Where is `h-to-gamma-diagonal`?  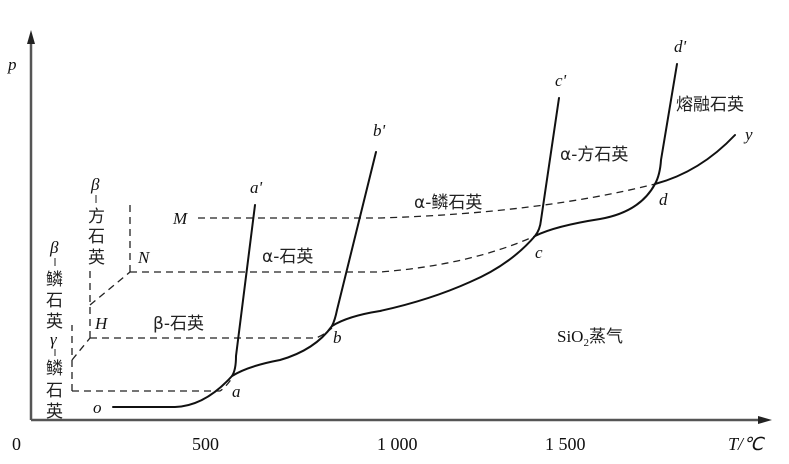 h-to-gamma-diagonal is located at coordinates (81, 349).